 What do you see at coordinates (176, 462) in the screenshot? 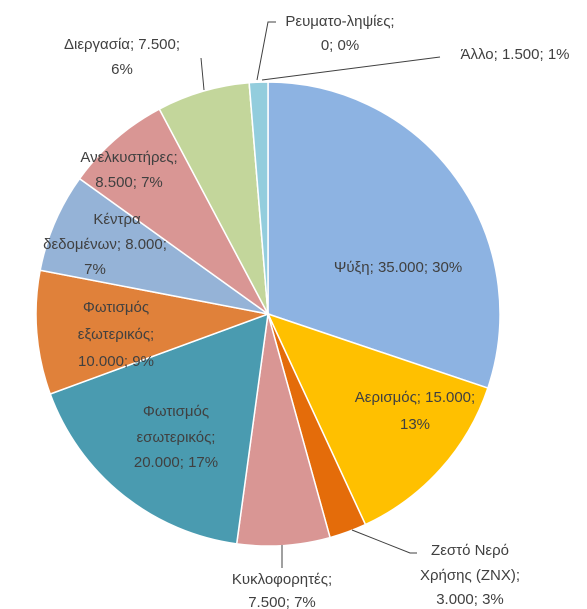
I see `data-label: 20.000; 17%` at bounding box center [176, 462].